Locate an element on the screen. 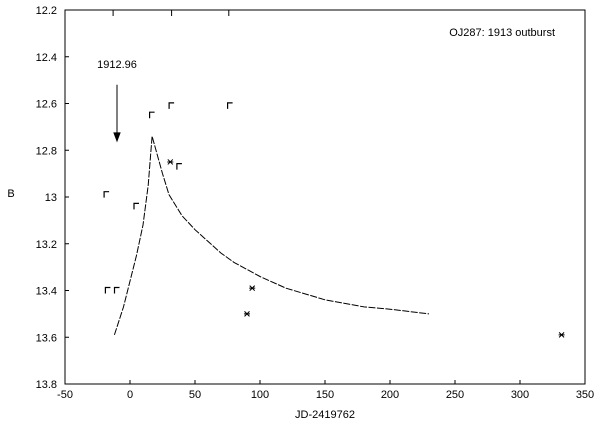 The image size is (600, 422). y-tick-label: 13.8 is located at coordinates (46, 385).